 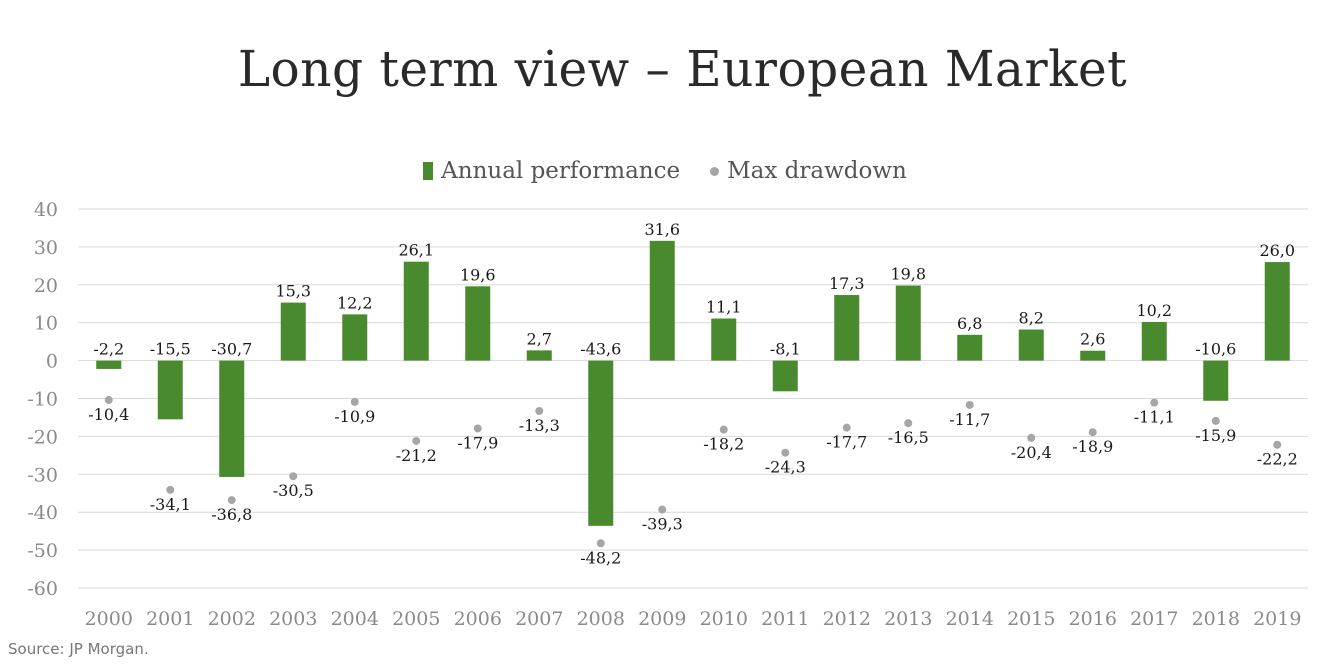 I want to click on x-tick-label-2018: 2018, so click(x=1216, y=619).